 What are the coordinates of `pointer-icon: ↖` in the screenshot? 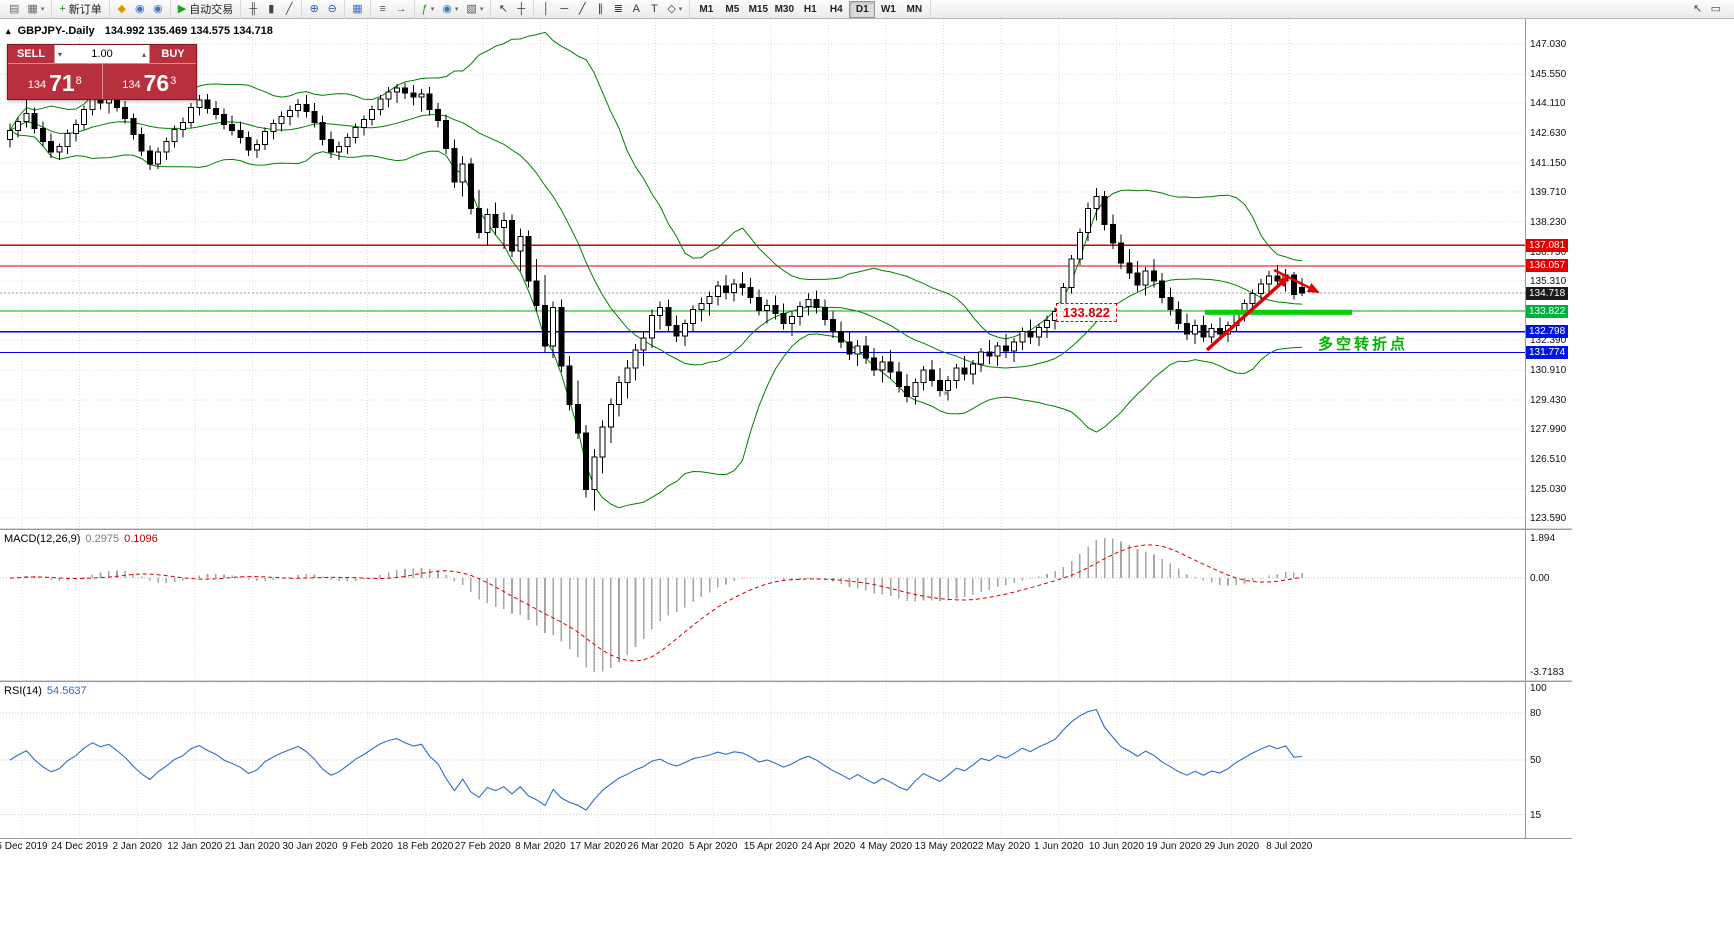 It's located at (1697, 8).